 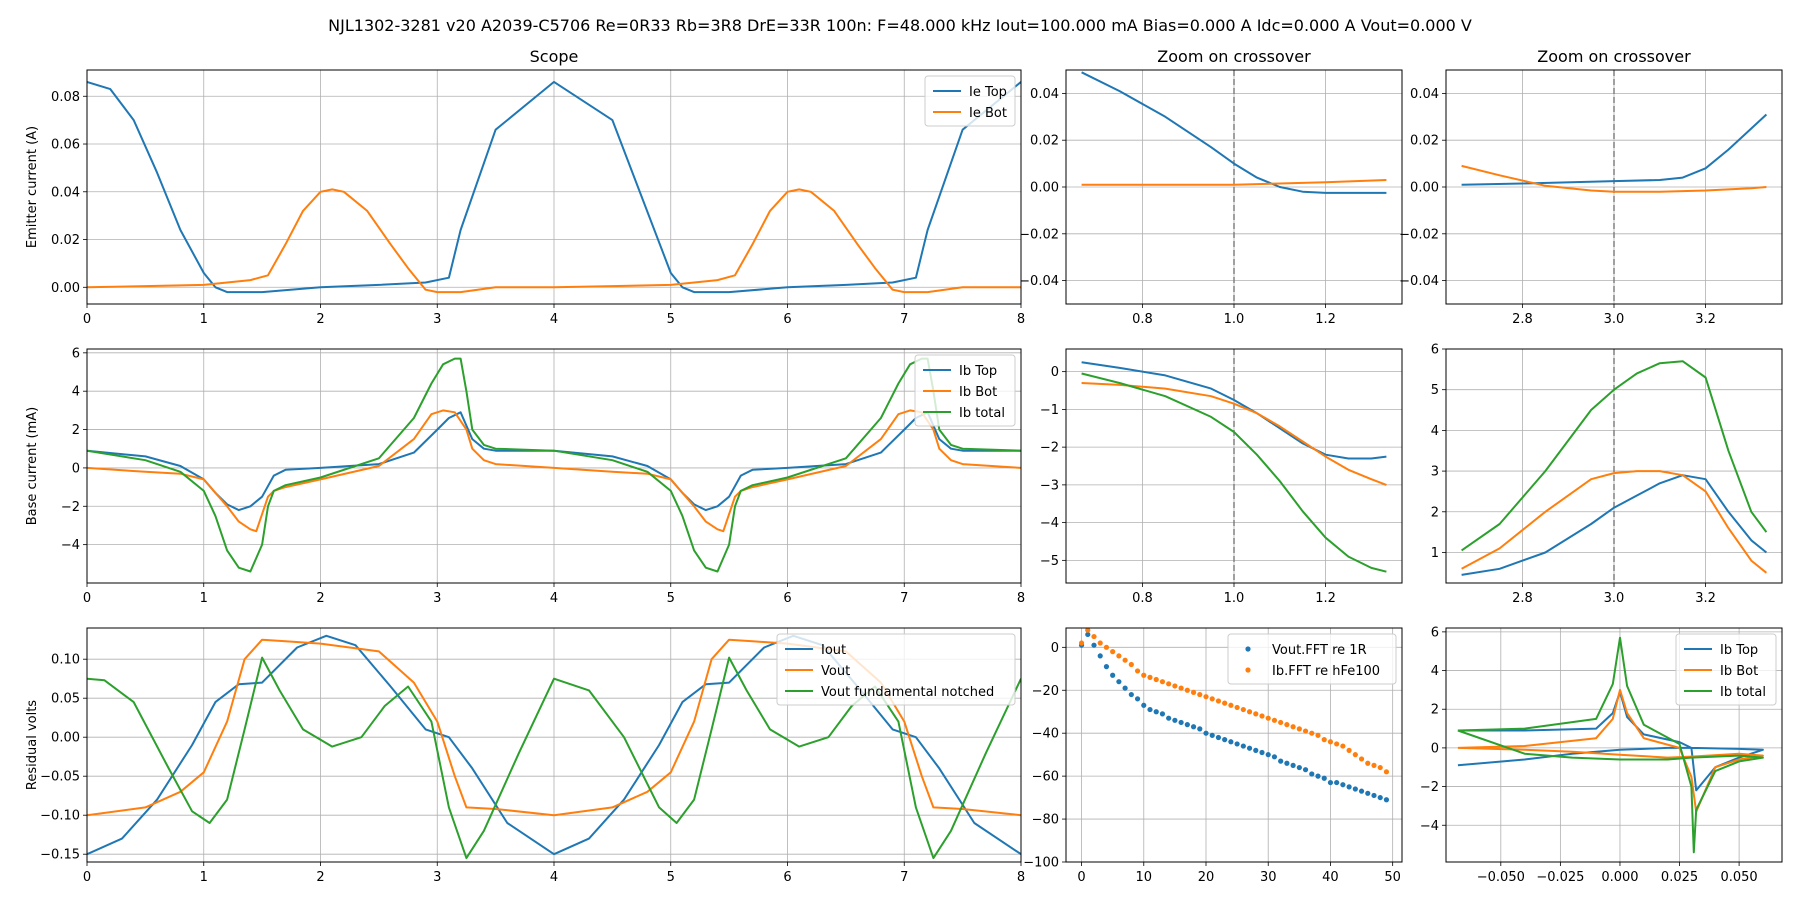 What do you see at coordinates (76, 430) in the screenshot?
I see `y-tick-label: 2` at bounding box center [76, 430].